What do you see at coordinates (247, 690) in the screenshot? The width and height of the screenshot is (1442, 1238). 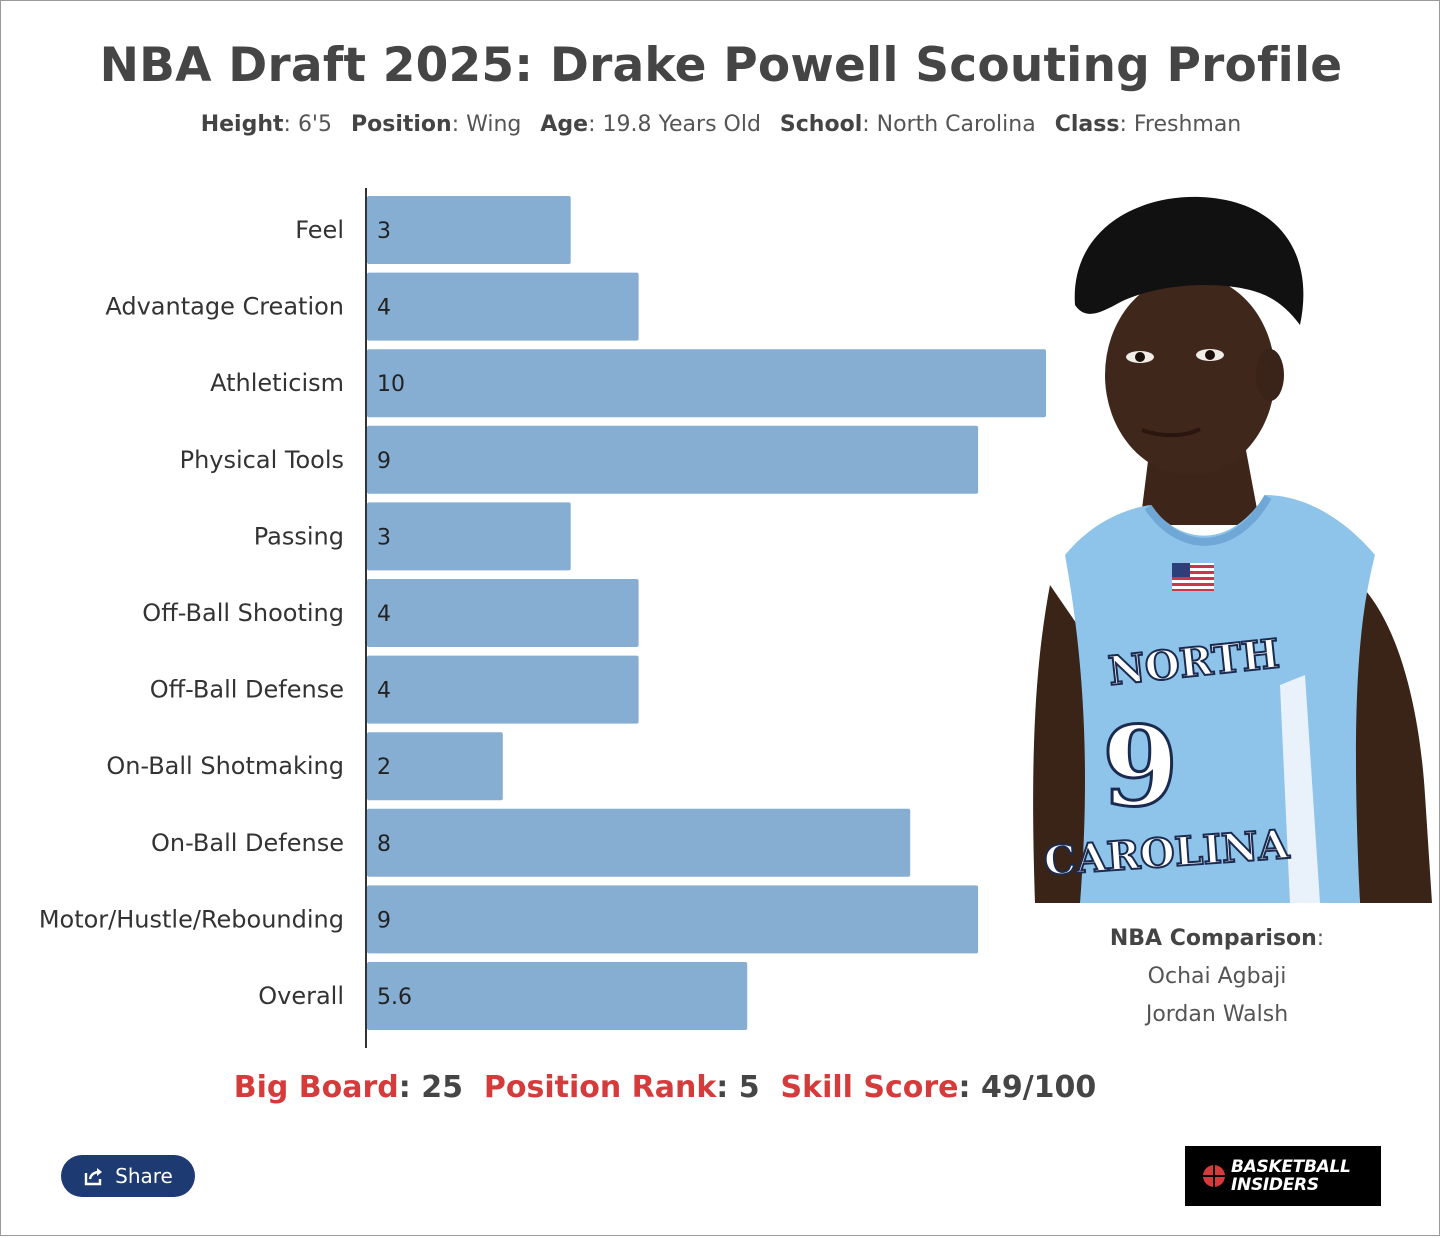 I see `category-label: Off-Ball Defense` at bounding box center [247, 690].